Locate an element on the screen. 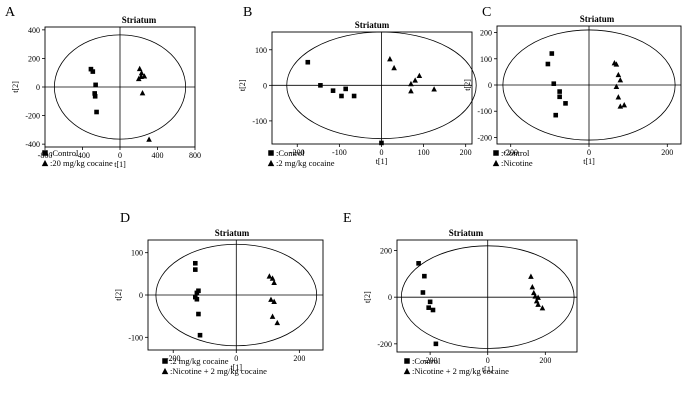 The height and width of the screenshot is (401, 686). panel-letter: B is located at coordinates (247, 12).